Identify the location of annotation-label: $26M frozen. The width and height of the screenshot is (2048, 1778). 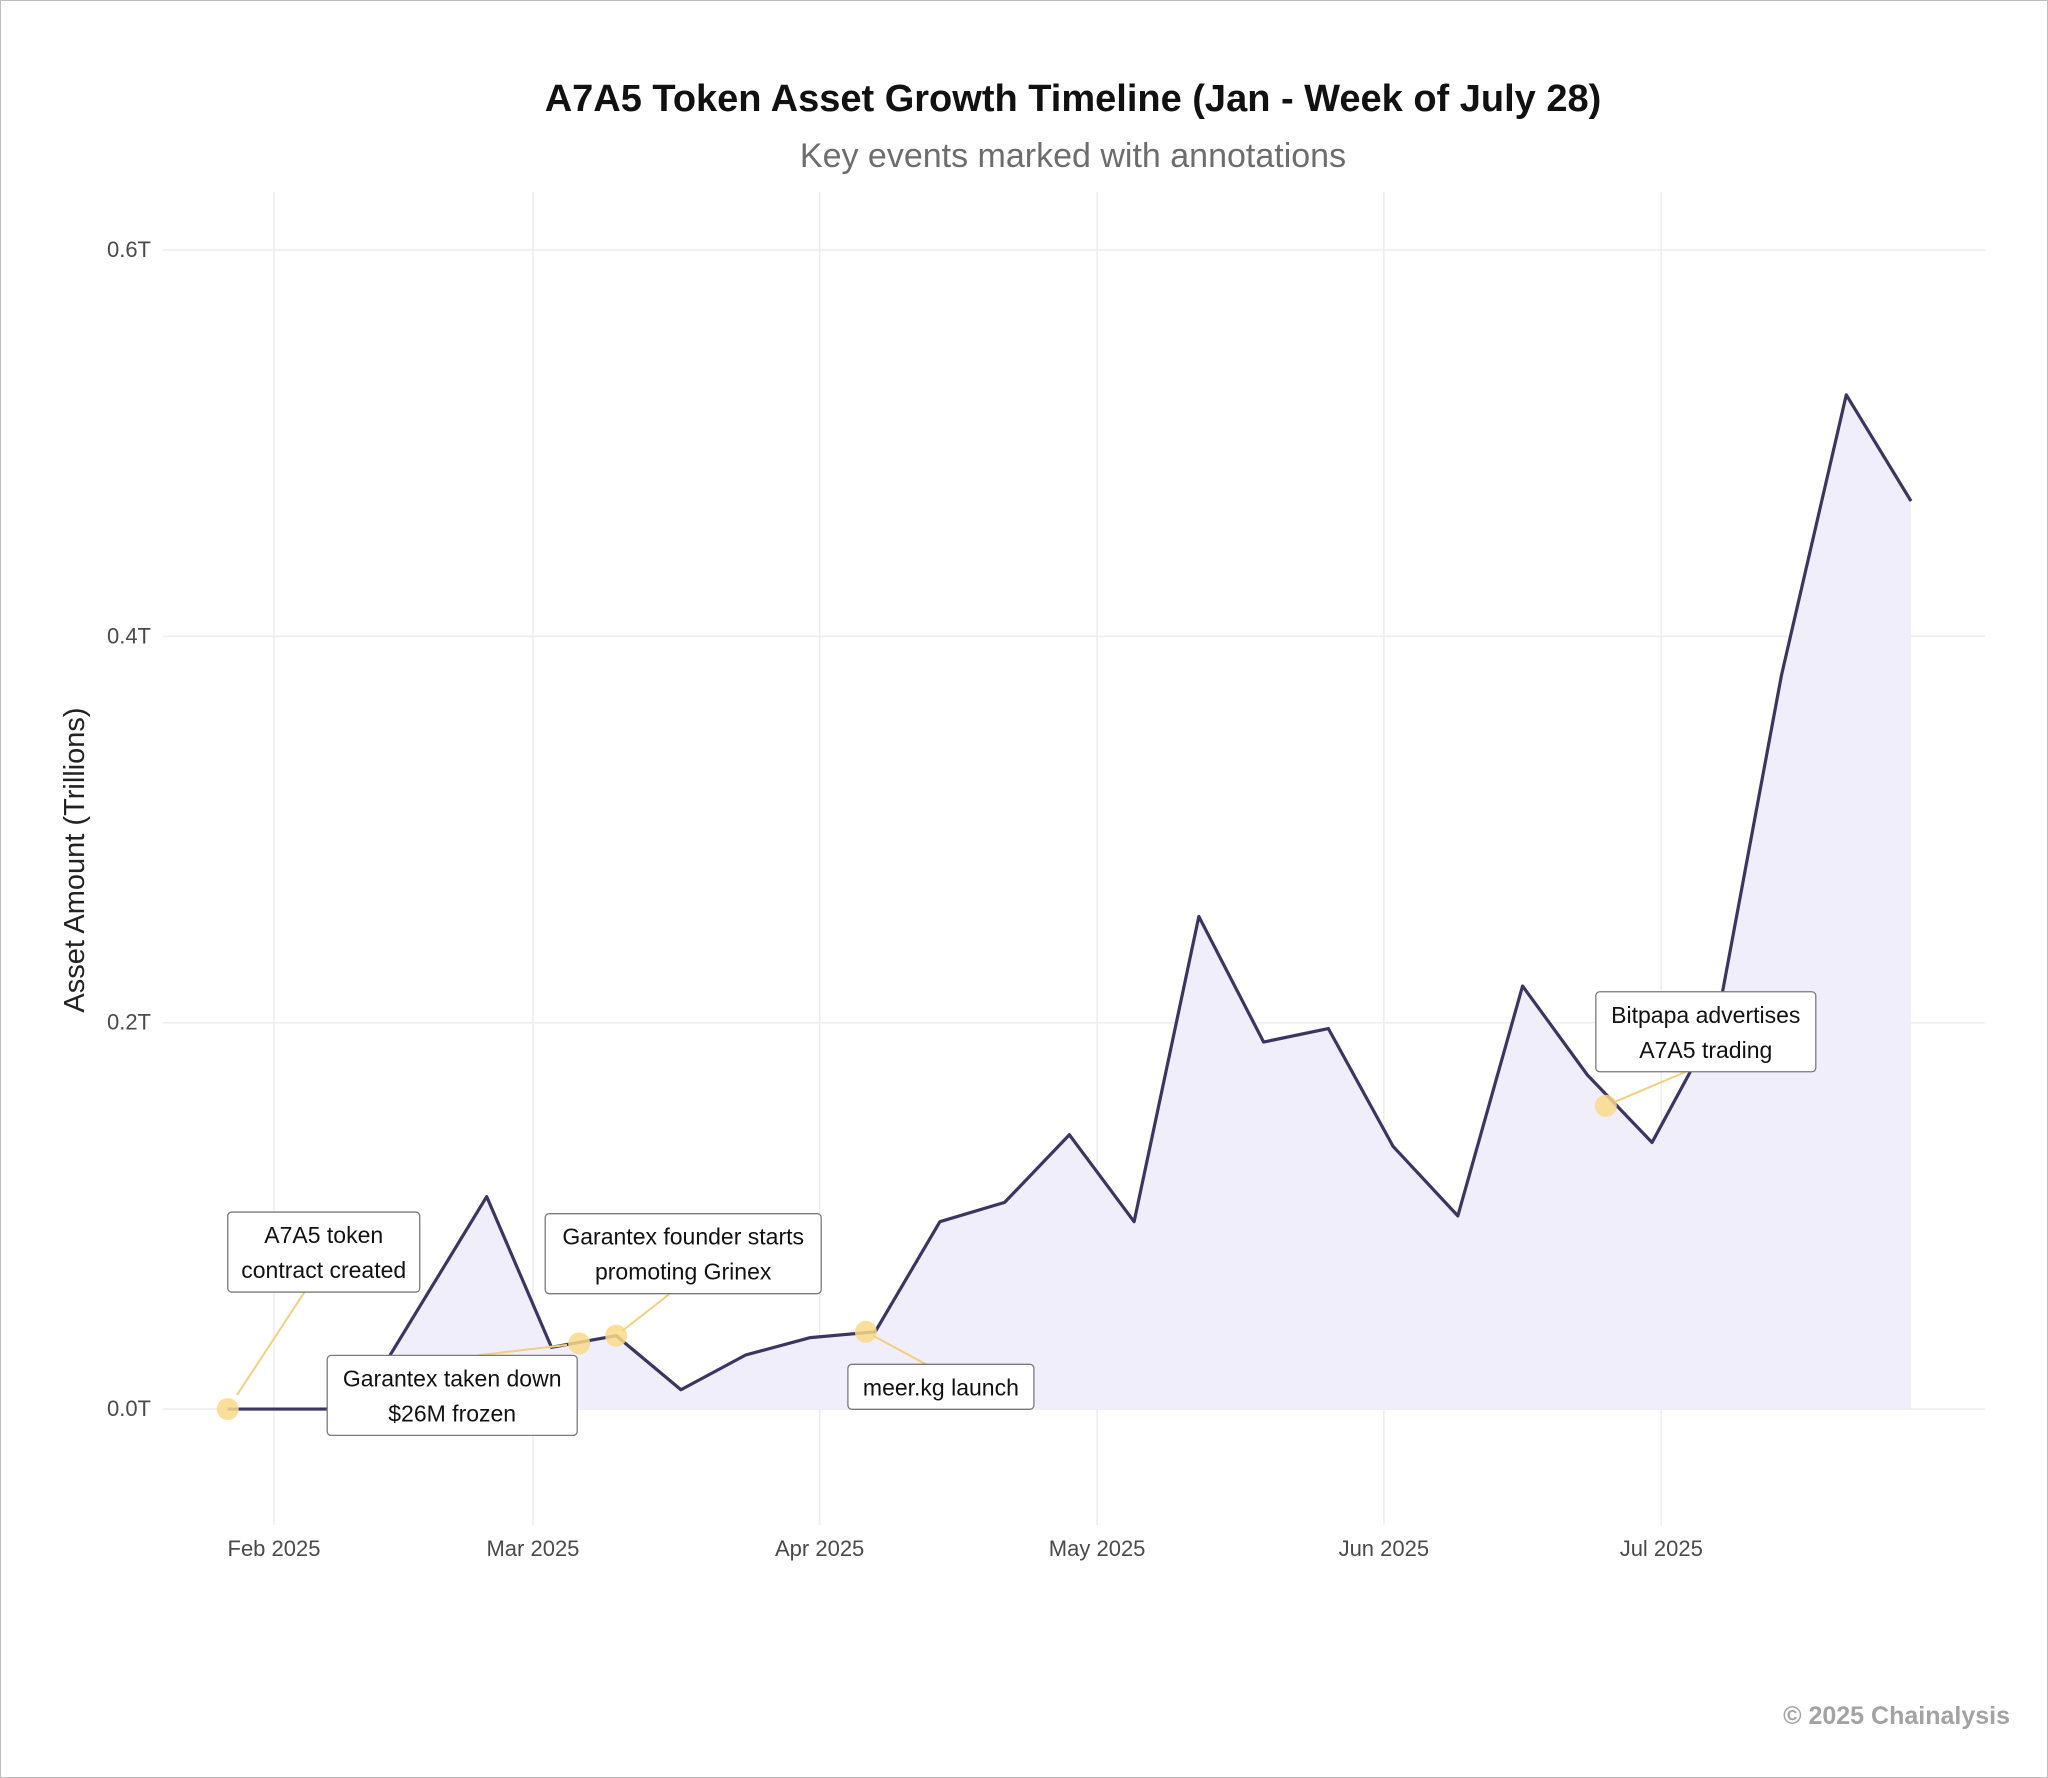
(452, 1413).